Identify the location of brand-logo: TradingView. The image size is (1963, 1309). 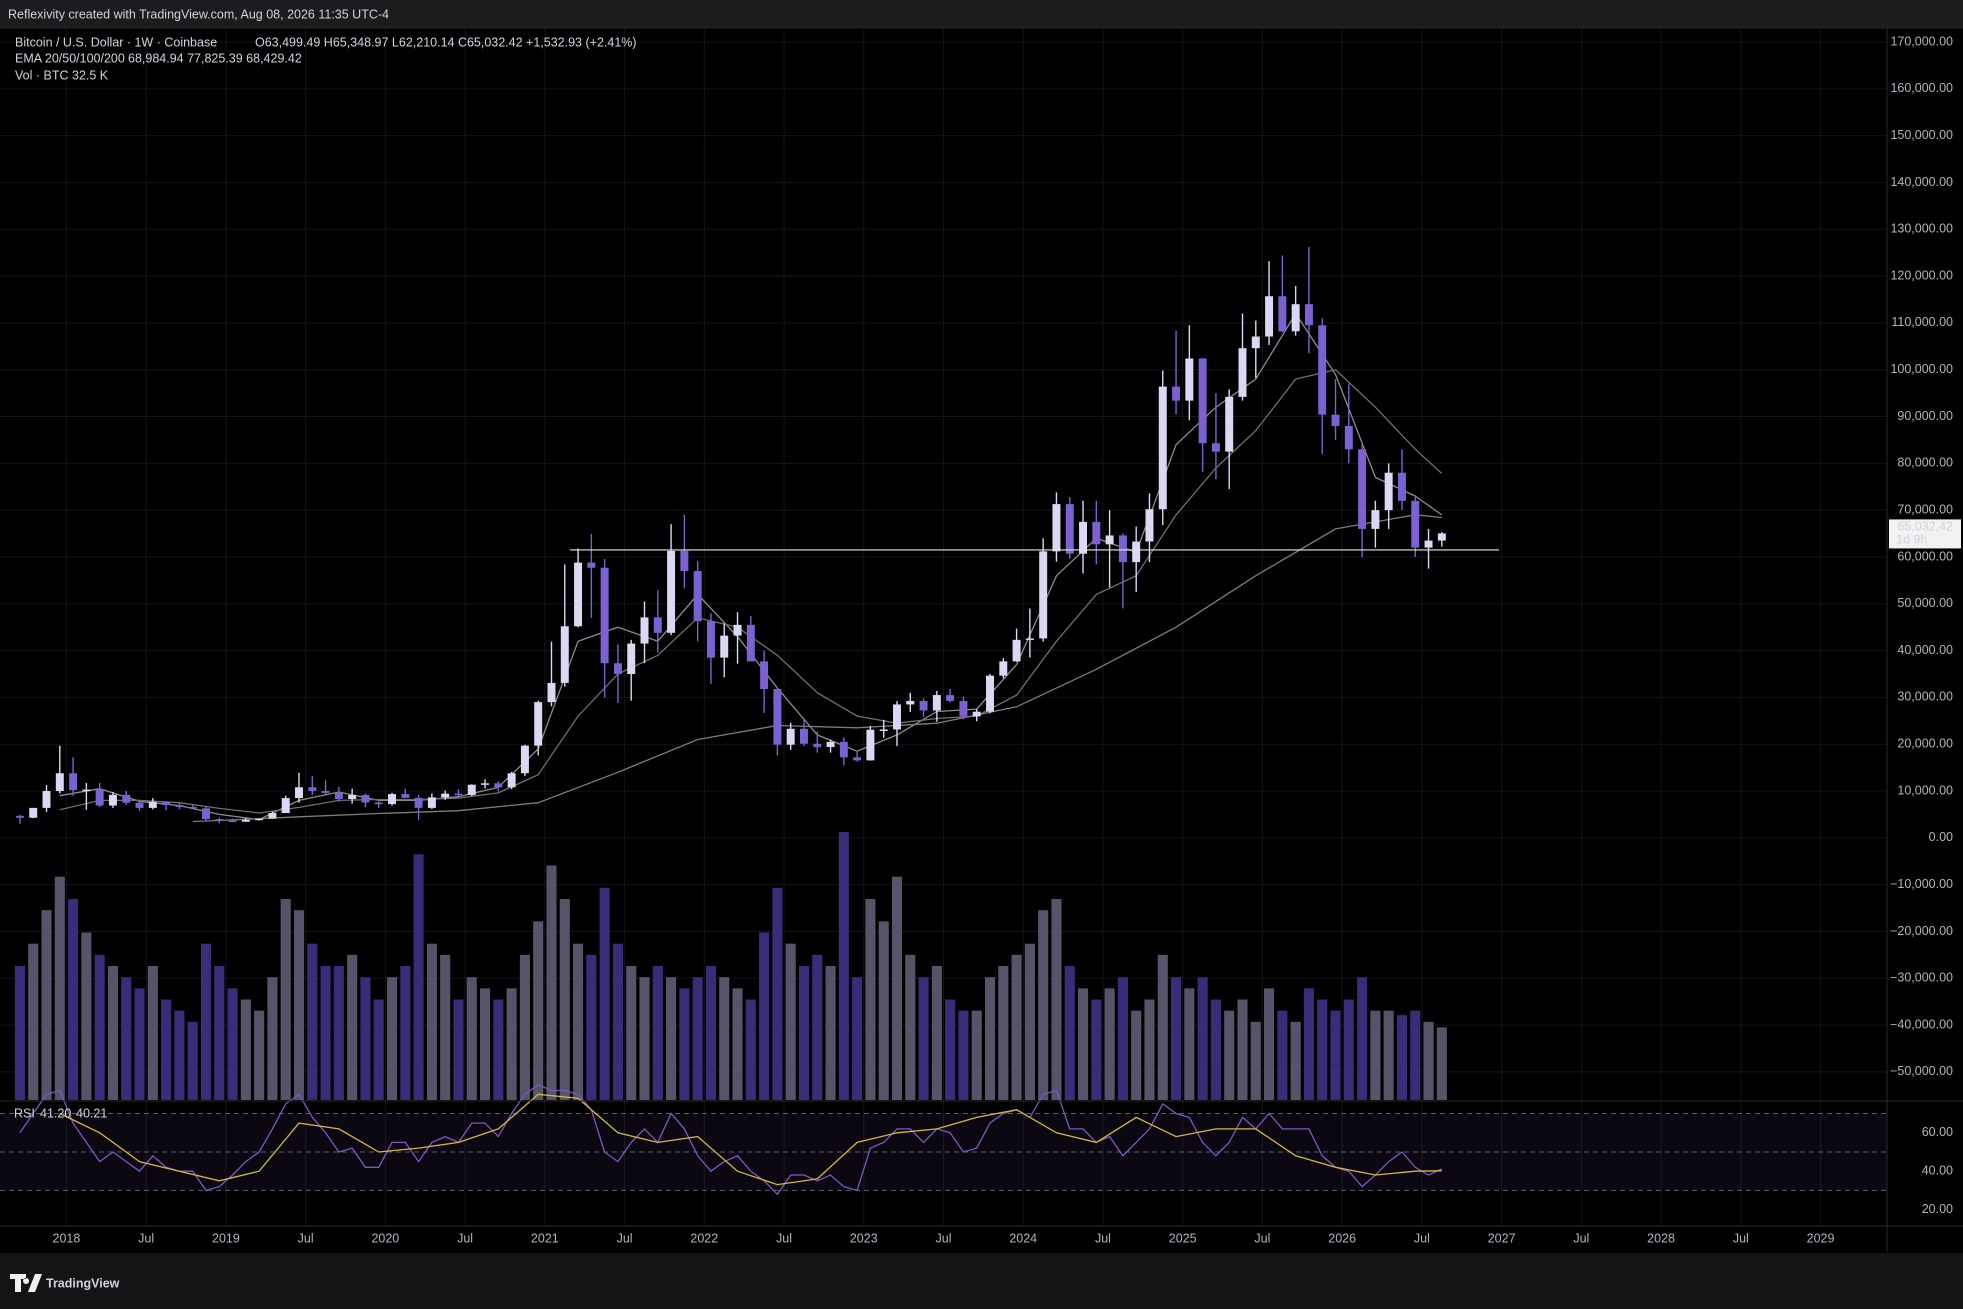
(65, 1283).